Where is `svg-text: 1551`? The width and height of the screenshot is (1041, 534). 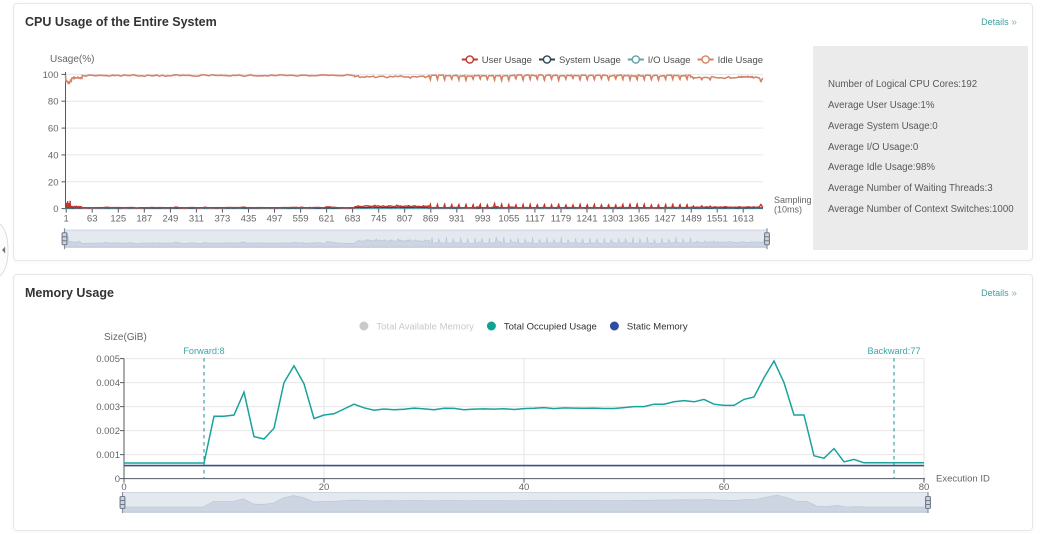 svg-text: 1551 is located at coordinates (717, 219).